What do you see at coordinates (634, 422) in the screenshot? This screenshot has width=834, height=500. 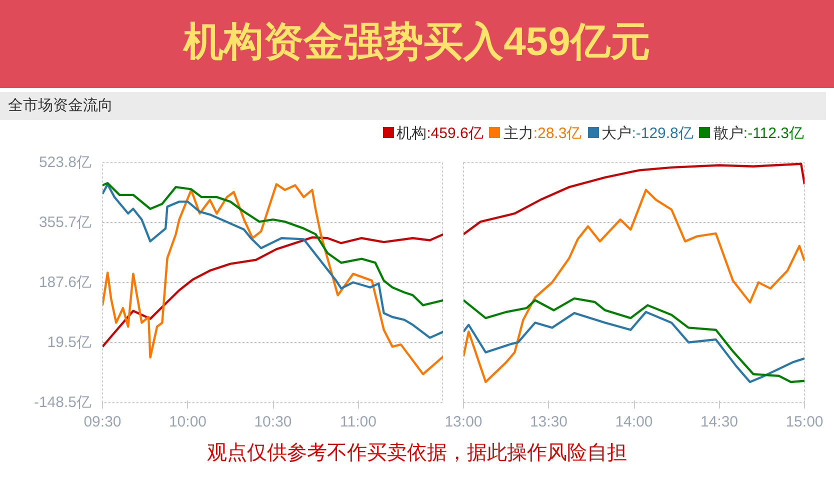 I see `x-tick-label: 14:00` at bounding box center [634, 422].